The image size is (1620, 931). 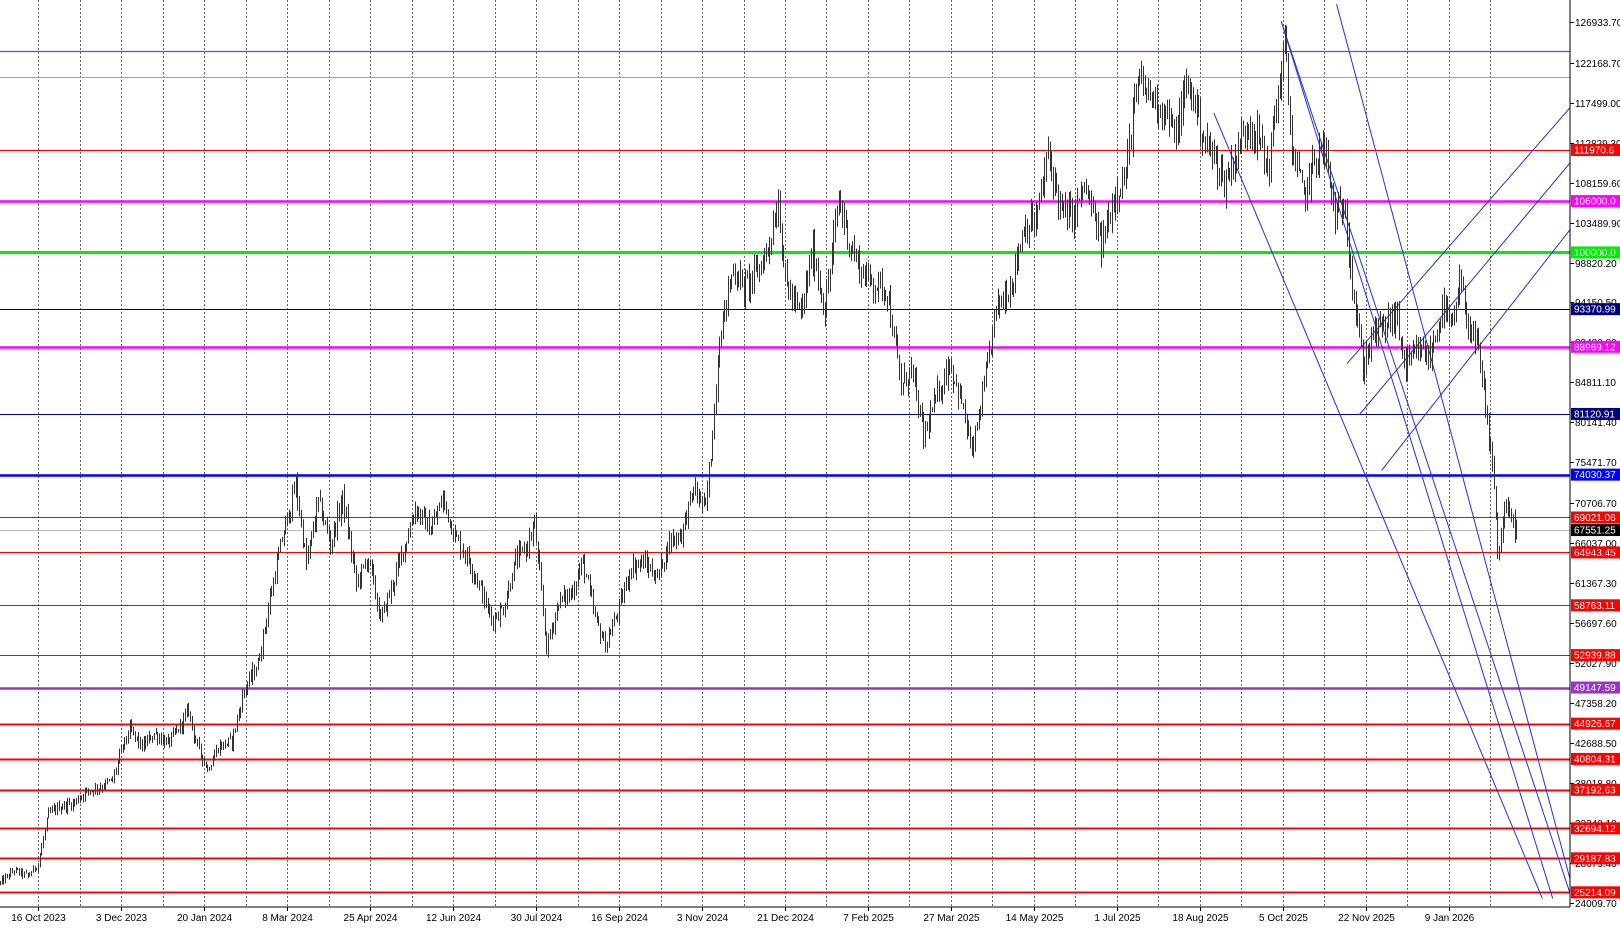 I want to click on level-label-text: 40804.31, so click(x=1595, y=759).